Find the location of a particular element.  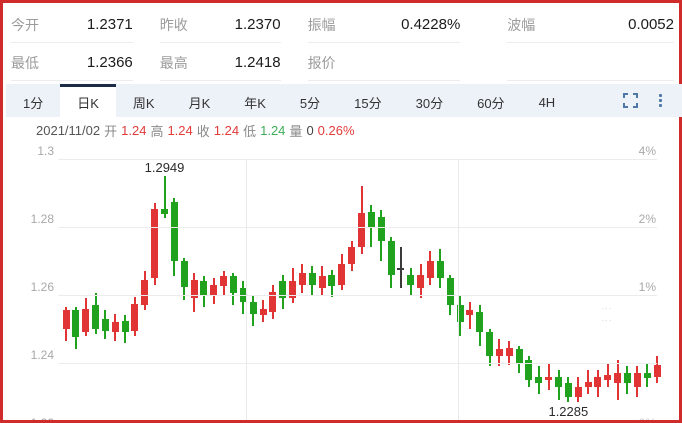

tab-月K: 月K is located at coordinates (199, 103).